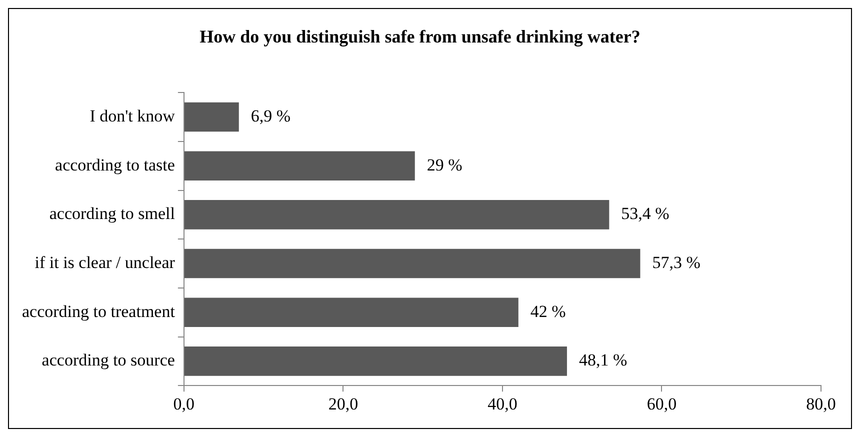 The height and width of the screenshot is (439, 862). I want to click on y-tick-label: according to smell, so click(112, 214).